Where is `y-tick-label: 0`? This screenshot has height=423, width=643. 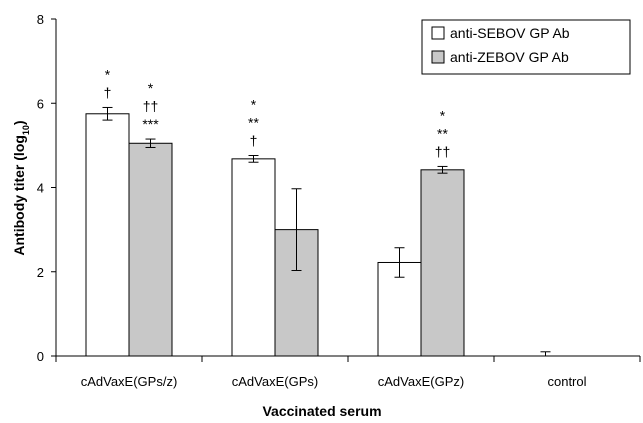 y-tick-label: 0 is located at coordinates (40, 356).